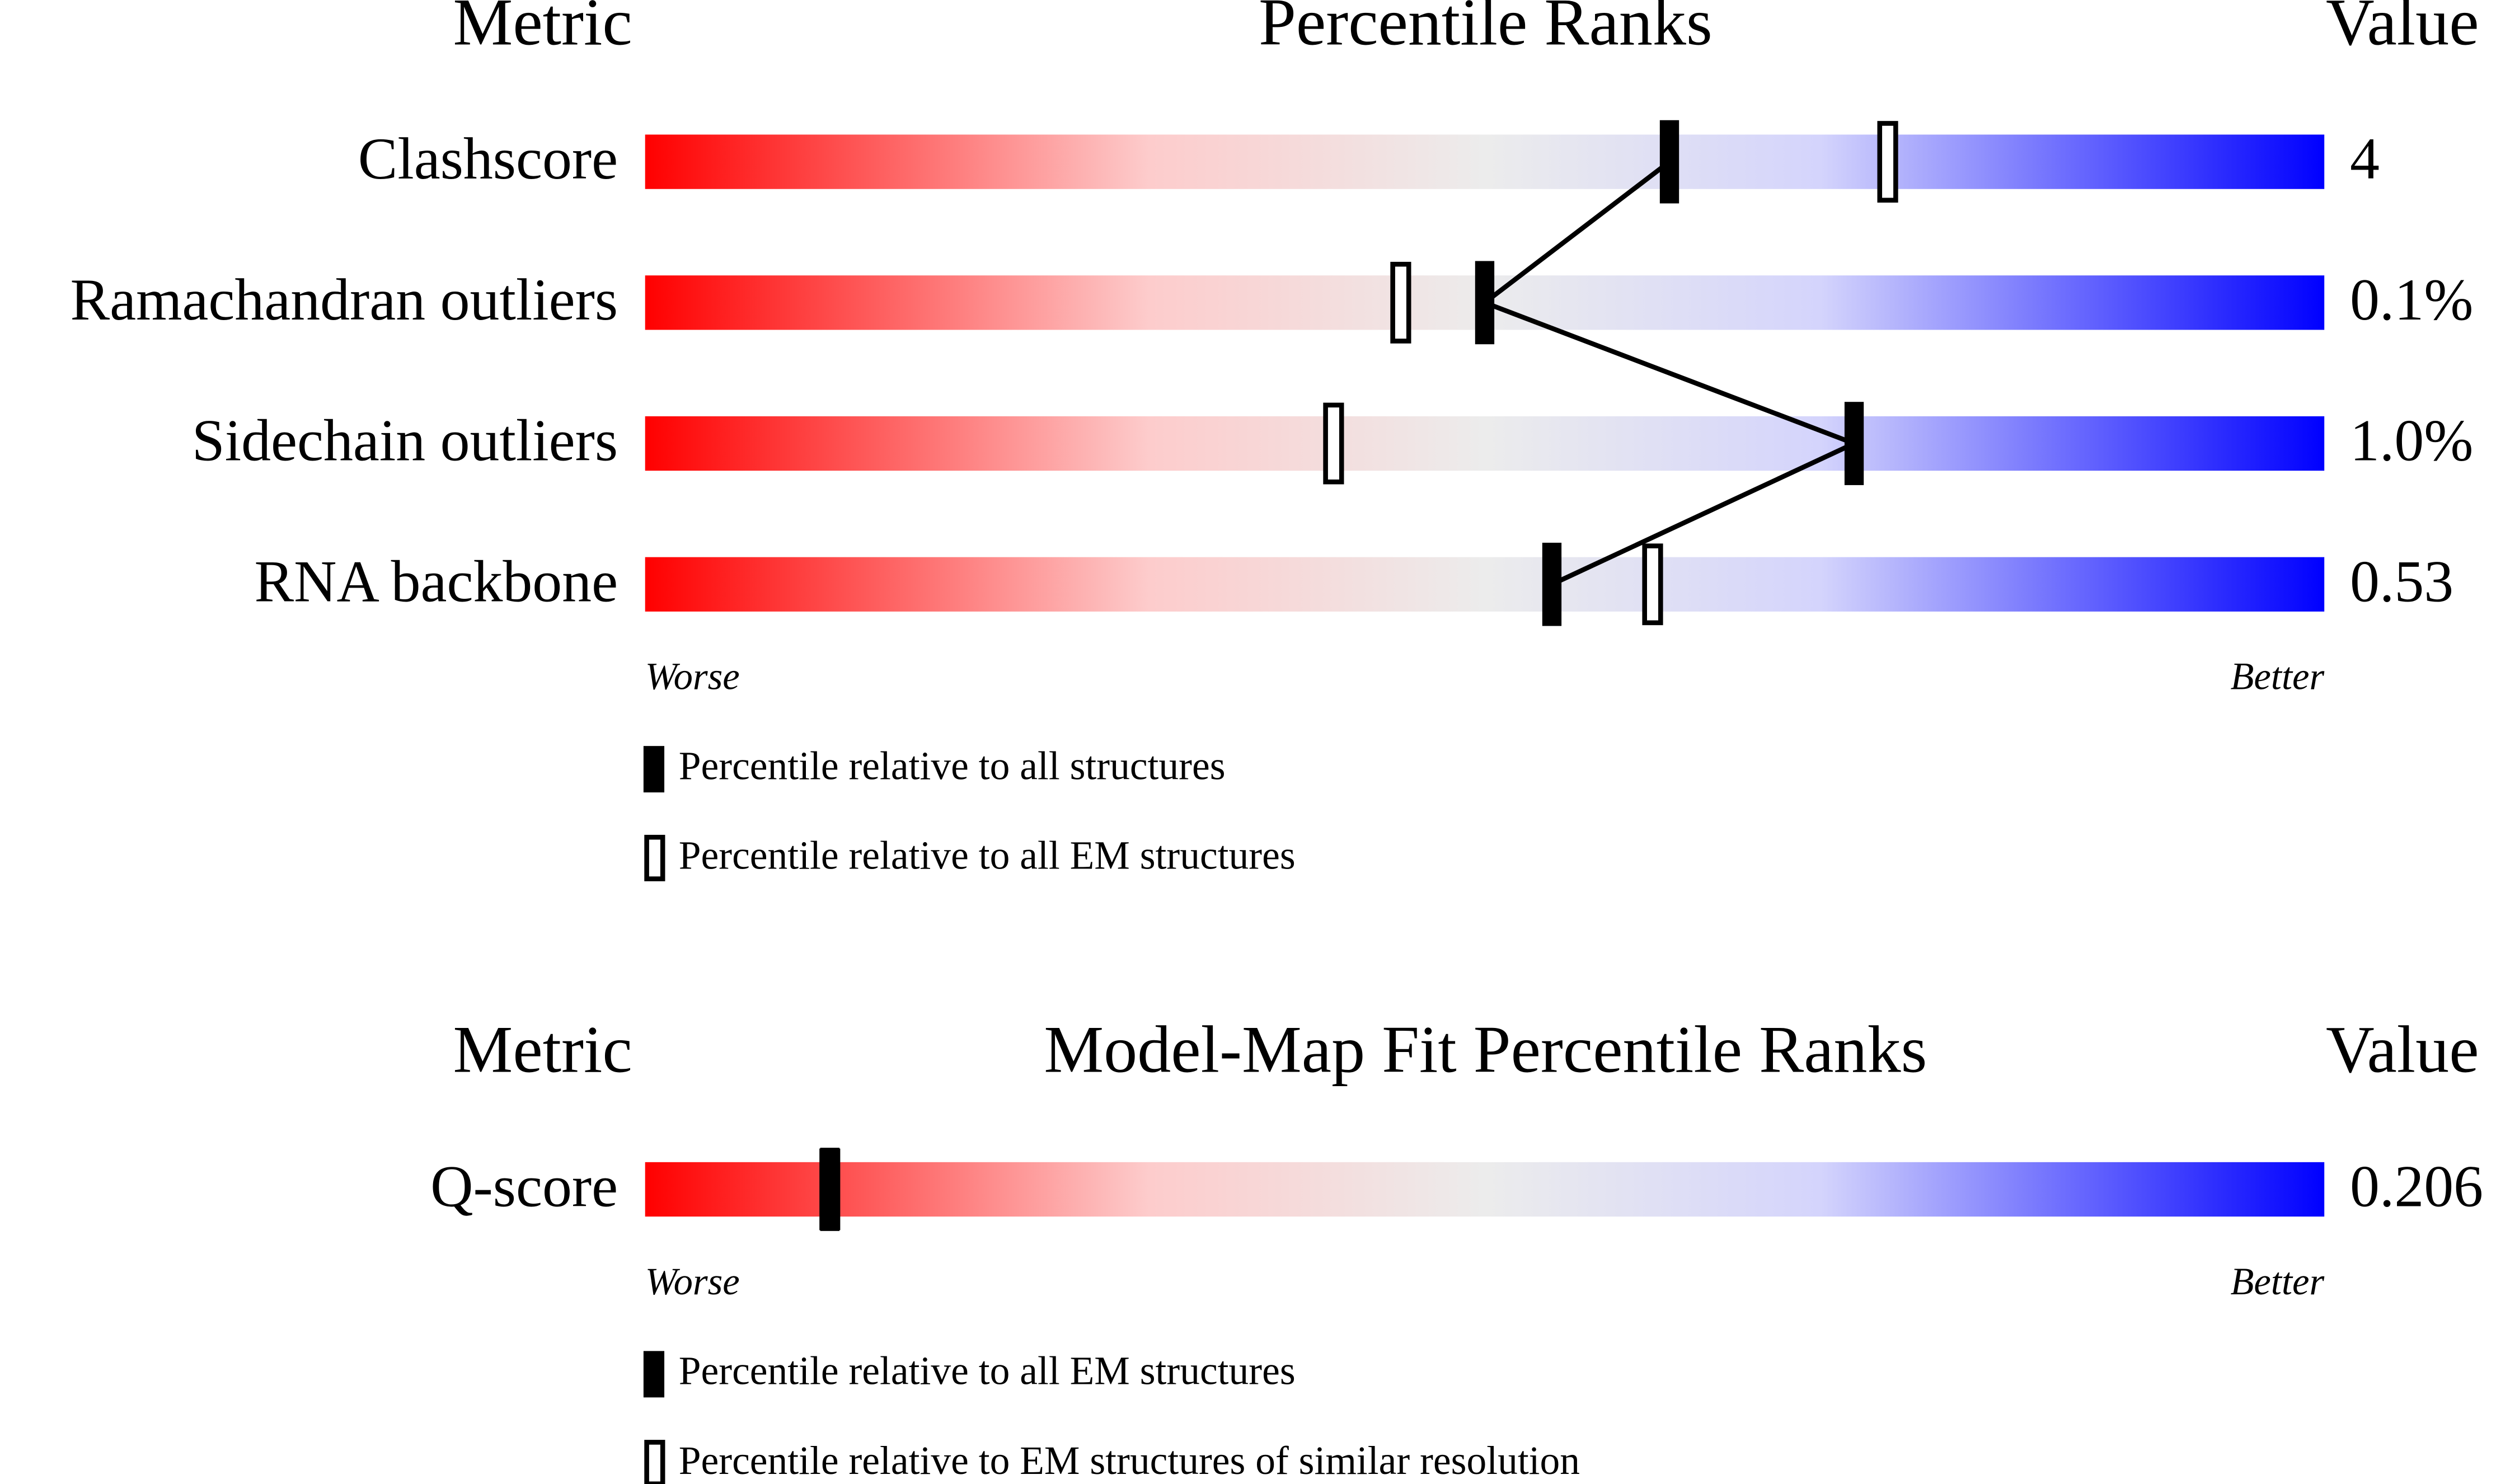 The image size is (2510, 1484). What do you see at coordinates (1485, 1049) in the screenshot?
I see `chart-title: Model-Map Fit Percentile Ranks` at bounding box center [1485, 1049].